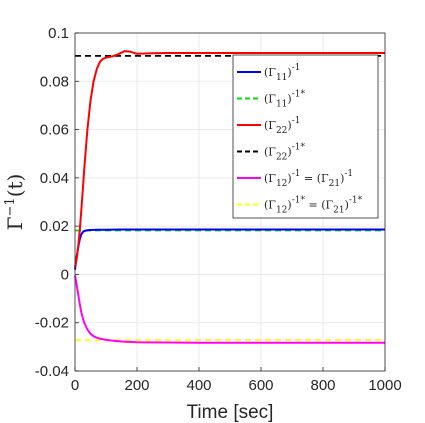  Describe the element at coordinates (54, 178) in the screenshot. I see `y-tick-label: 0.04` at that location.